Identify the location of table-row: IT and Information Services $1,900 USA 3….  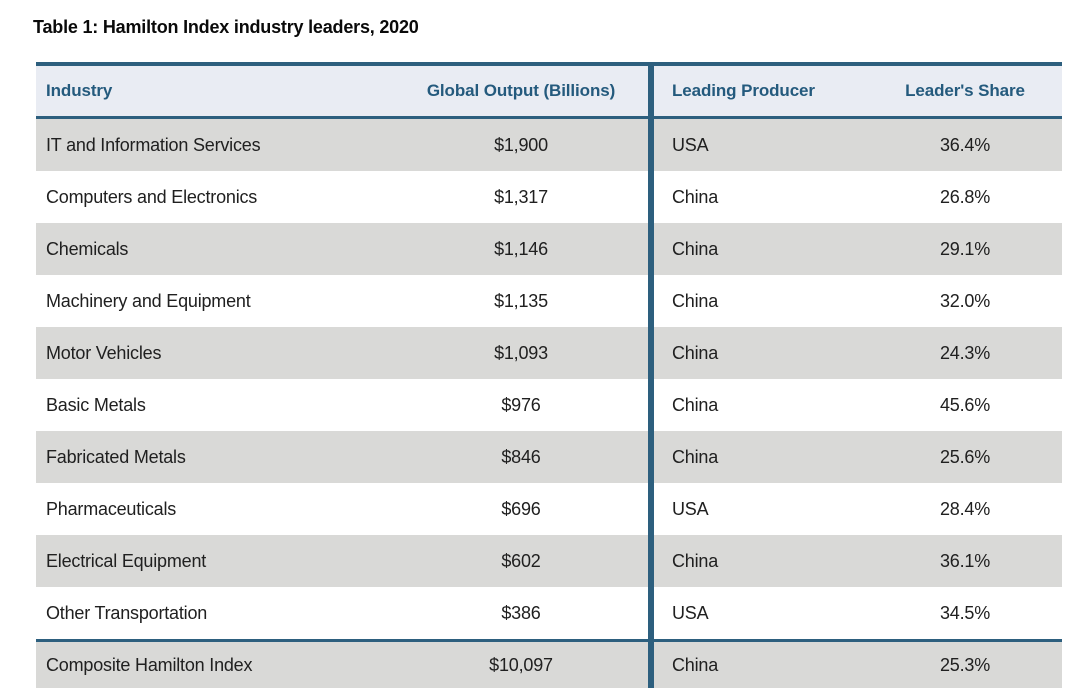
(549, 145).